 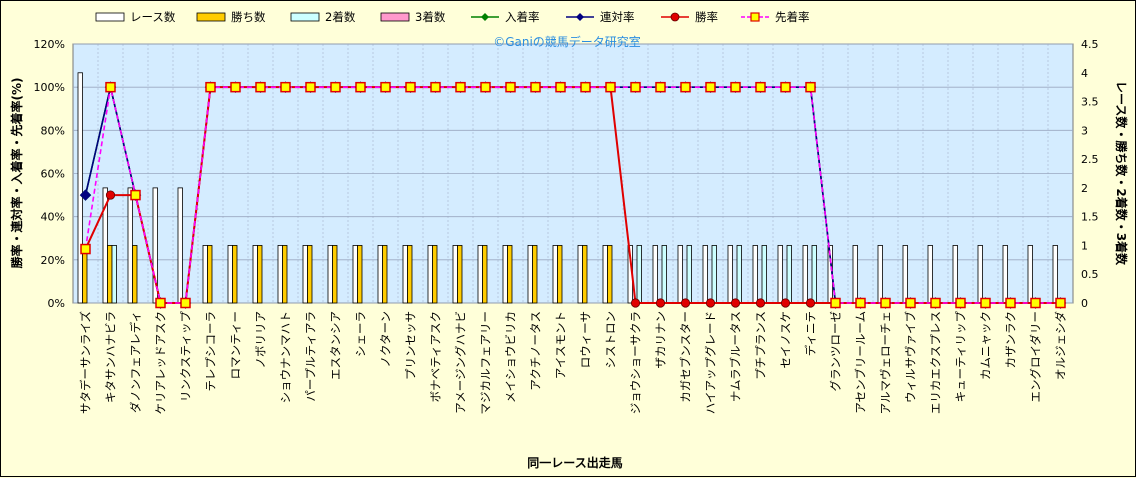 What do you see at coordinates (574, 462) in the screenshot?
I see `x-axis-title: 同一レース出走馬` at bounding box center [574, 462].